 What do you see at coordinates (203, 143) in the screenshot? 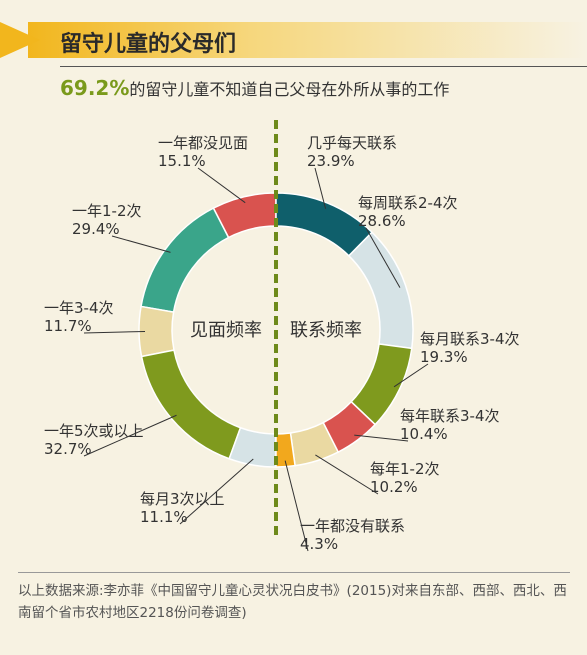
I see `slice-label-left-0: 一年都没见面` at bounding box center [203, 143].